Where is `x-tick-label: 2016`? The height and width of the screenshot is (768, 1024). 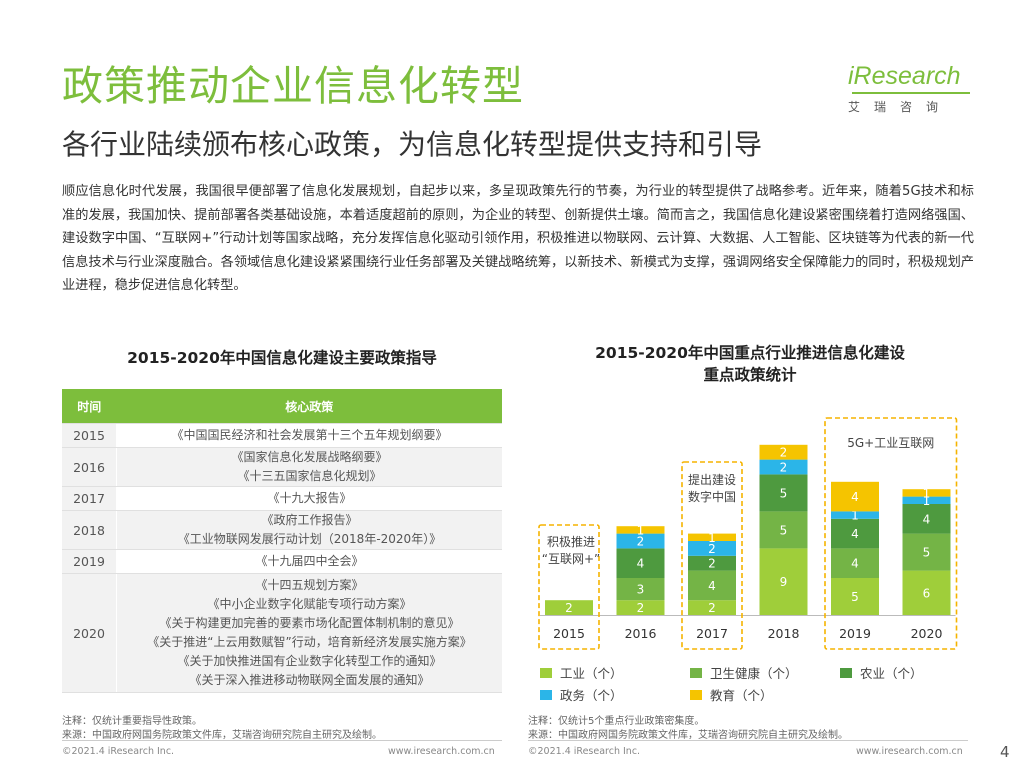
x-tick-label: 2016 is located at coordinates (641, 633).